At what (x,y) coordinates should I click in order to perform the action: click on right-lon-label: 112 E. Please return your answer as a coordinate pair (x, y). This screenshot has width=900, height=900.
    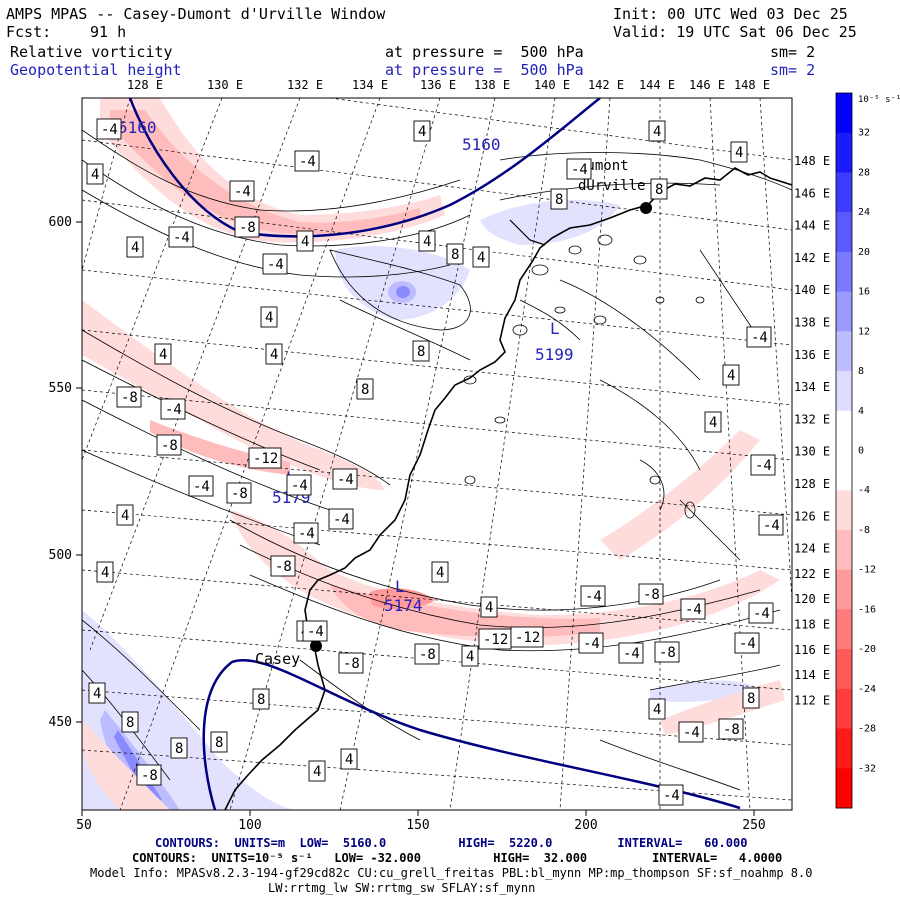
    Looking at the image, I should click on (812, 700).